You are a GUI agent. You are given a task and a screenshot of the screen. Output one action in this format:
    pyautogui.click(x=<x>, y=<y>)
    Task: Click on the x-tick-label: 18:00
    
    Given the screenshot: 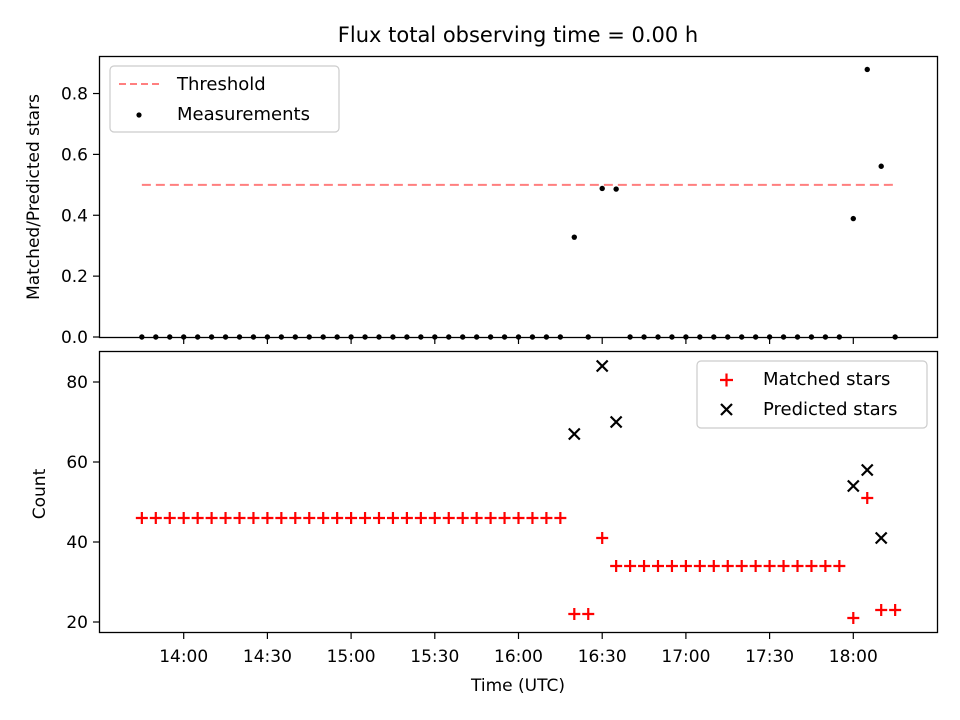 What is the action you would take?
    pyautogui.click(x=853, y=657)
    